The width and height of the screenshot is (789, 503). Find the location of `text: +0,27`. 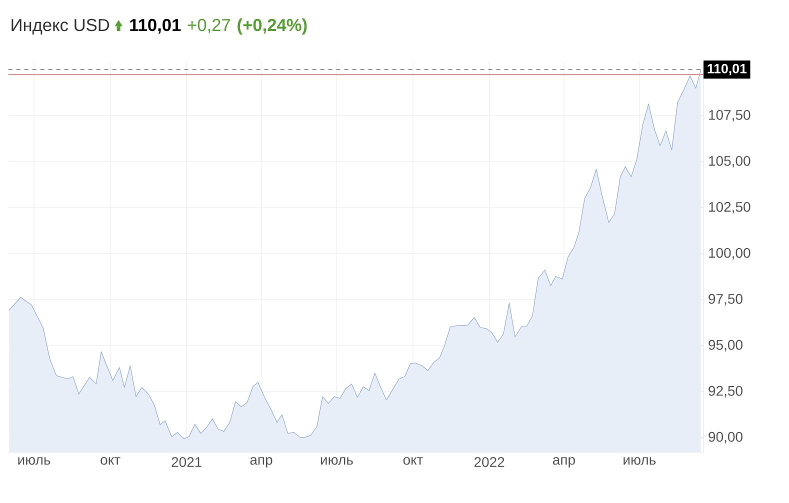

text: +0,27 is located at coordinates (209, 26).